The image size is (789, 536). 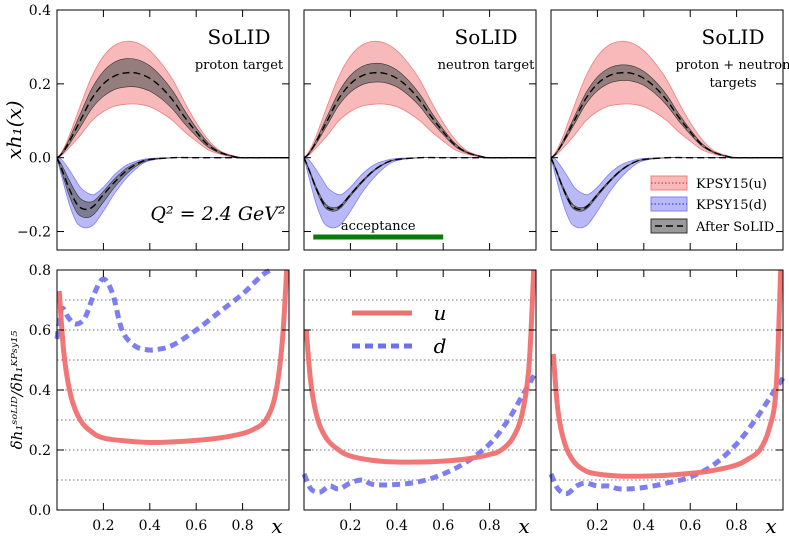 What do you see at coordinates (486, 37) in the screenshot?
I see `panel2-title: SoLID` at bounding box center [486, 37].